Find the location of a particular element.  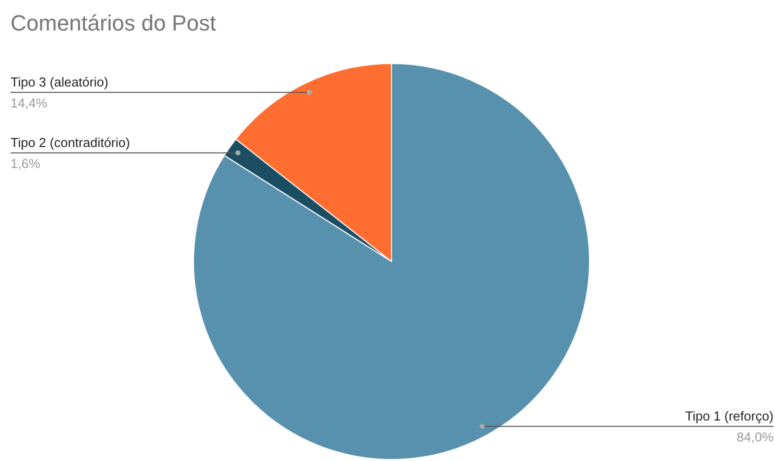

slice-label: Tipo 2 (contraditório) is located at coordinates (70, 142).